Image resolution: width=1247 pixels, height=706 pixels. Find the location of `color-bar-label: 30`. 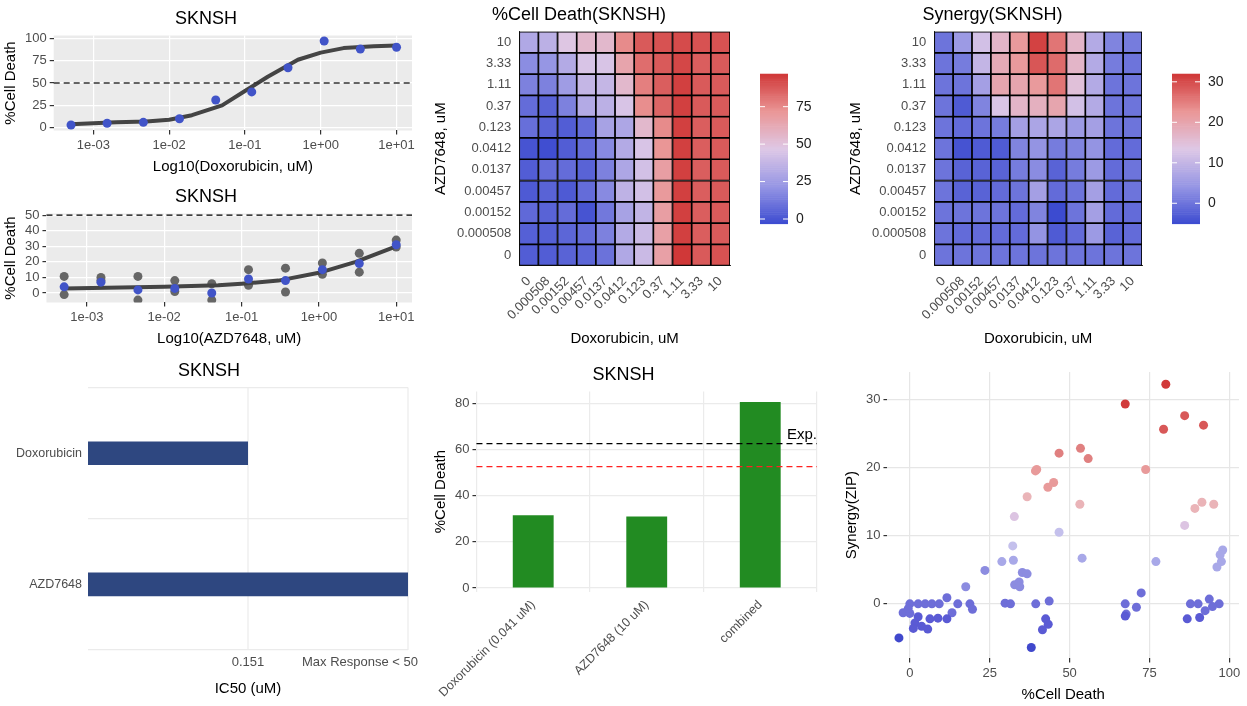

color-bar-label: 30 is located at coordinates (1216, 80).